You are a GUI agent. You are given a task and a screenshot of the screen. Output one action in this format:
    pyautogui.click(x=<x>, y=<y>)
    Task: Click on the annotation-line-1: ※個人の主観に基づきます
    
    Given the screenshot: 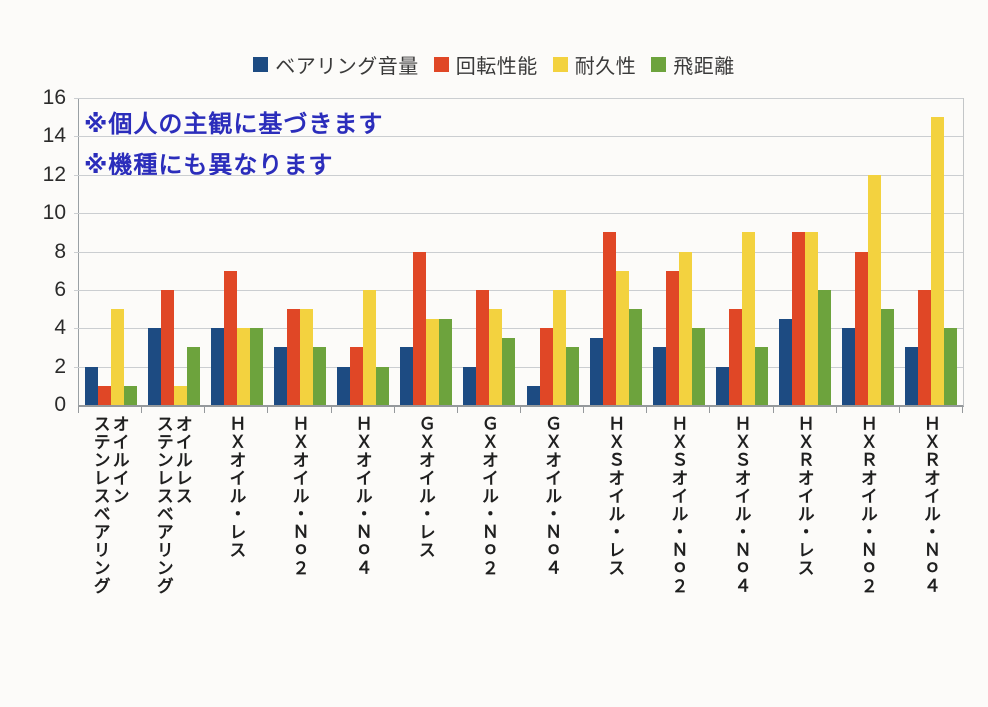 What is the action you would take?
    pyautogui.click(x=234, y=124)
    